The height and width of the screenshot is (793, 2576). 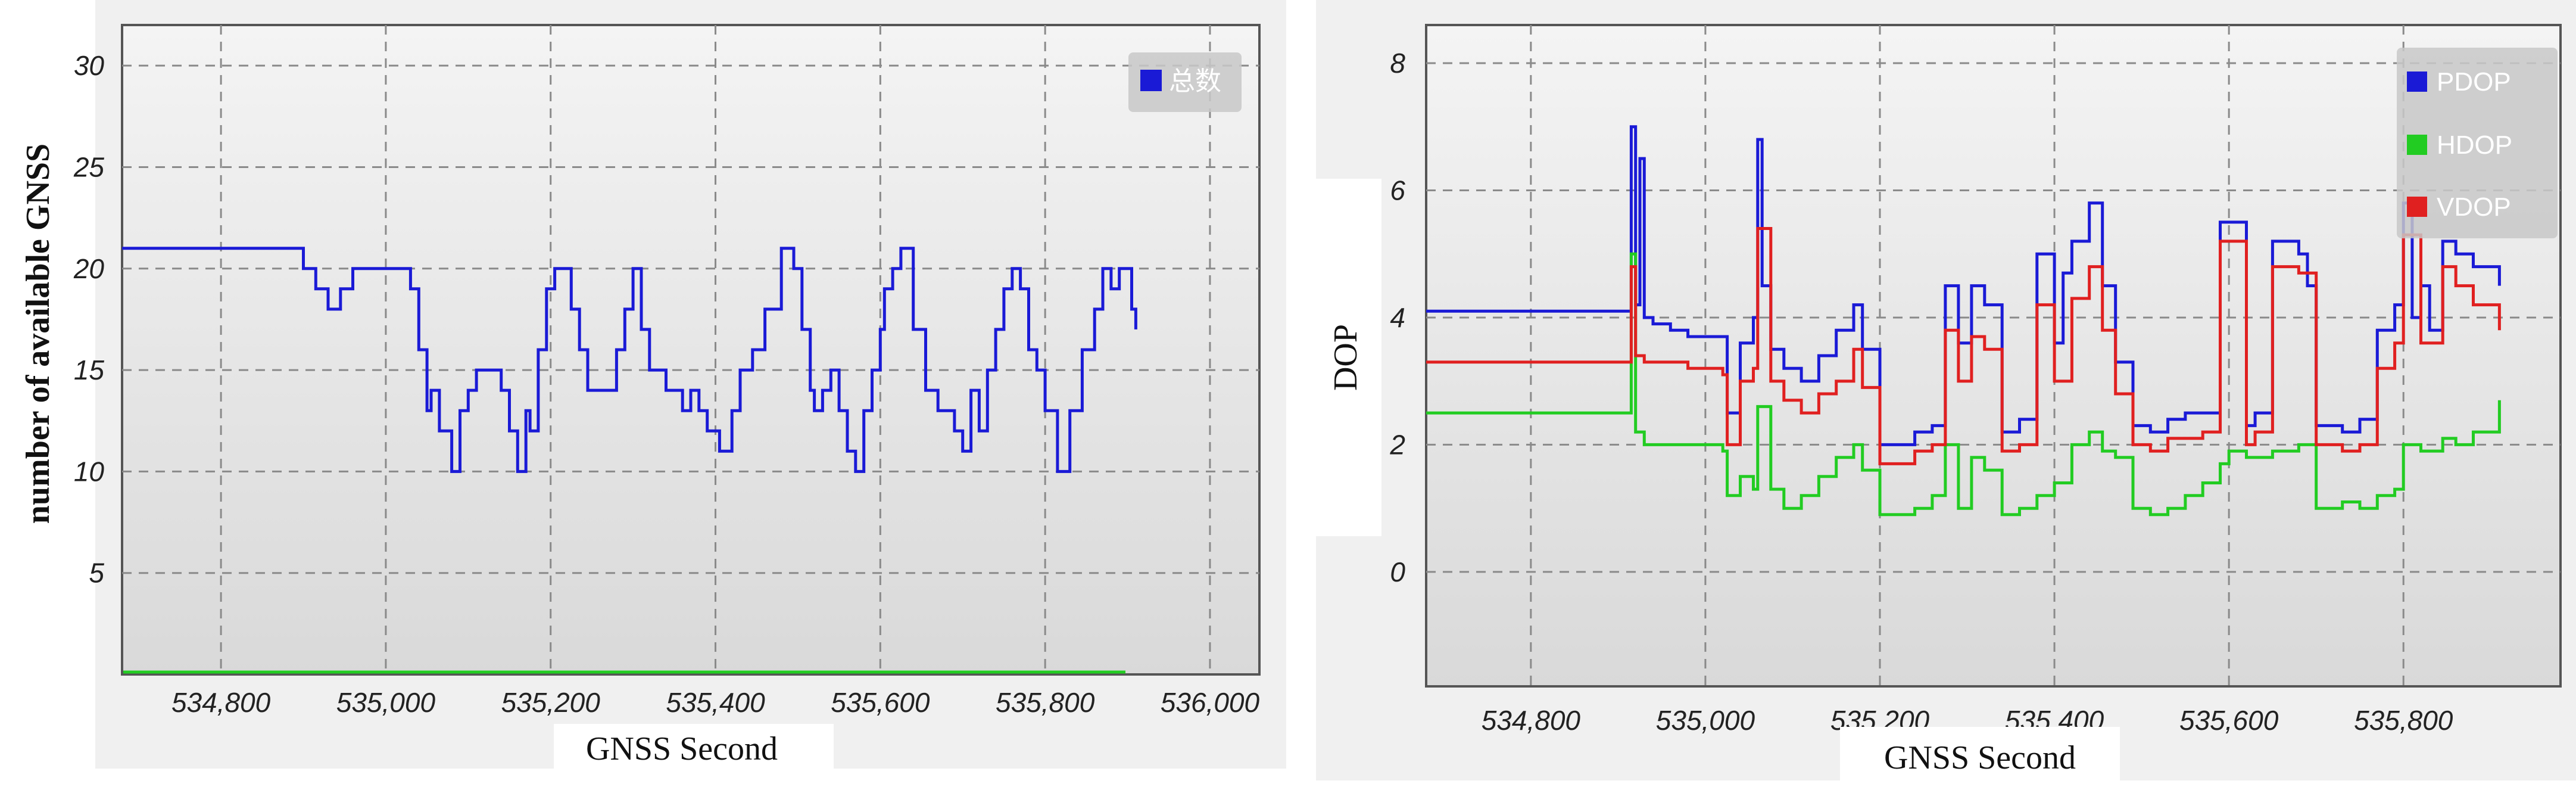 I want to click on y-tick-label: 2, so click(x=1397, y=444).